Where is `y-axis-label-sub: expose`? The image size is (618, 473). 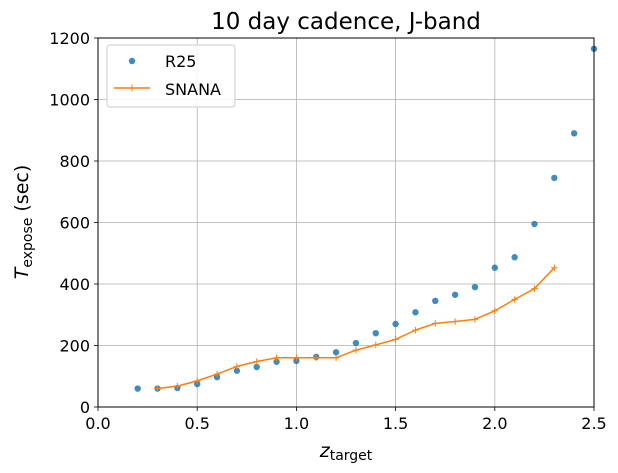
y-axis-label-sub: expose is located at coordinates (28, 243).